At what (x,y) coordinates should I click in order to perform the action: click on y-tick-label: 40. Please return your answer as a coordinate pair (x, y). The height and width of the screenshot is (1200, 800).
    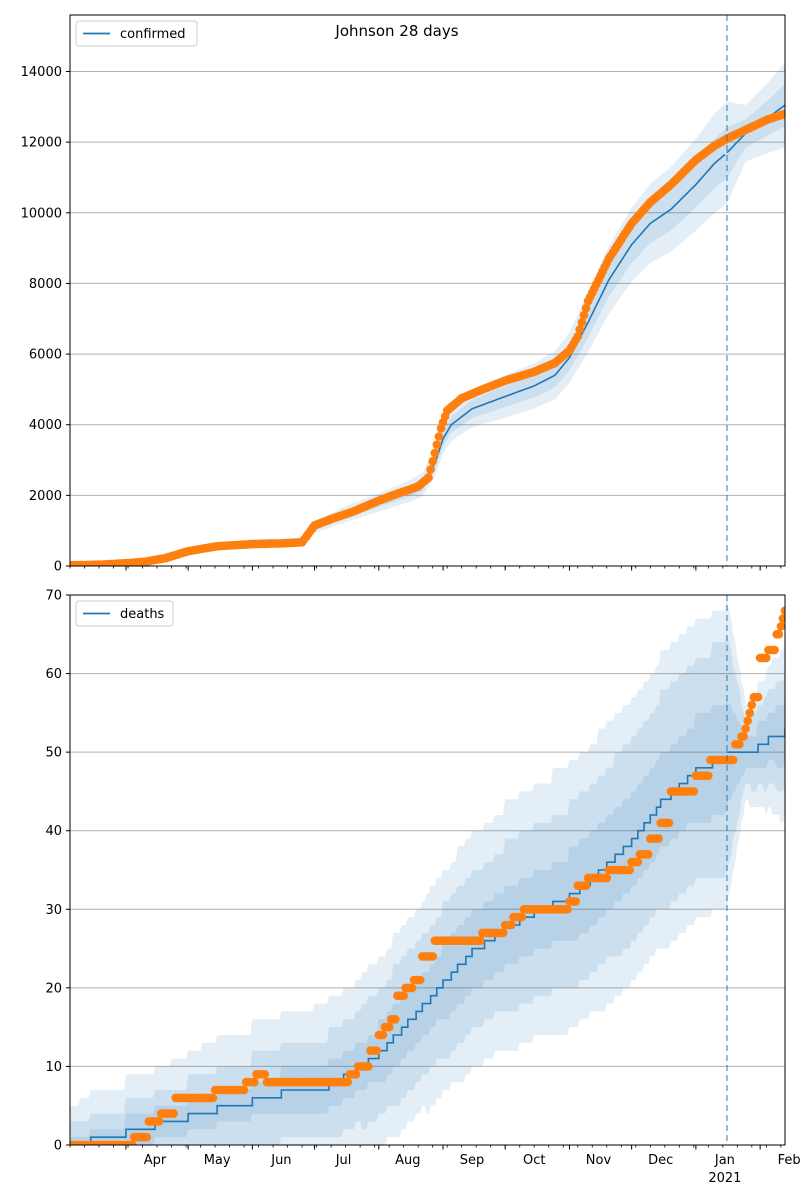
    Looking at the image, I should click on (53, 831).